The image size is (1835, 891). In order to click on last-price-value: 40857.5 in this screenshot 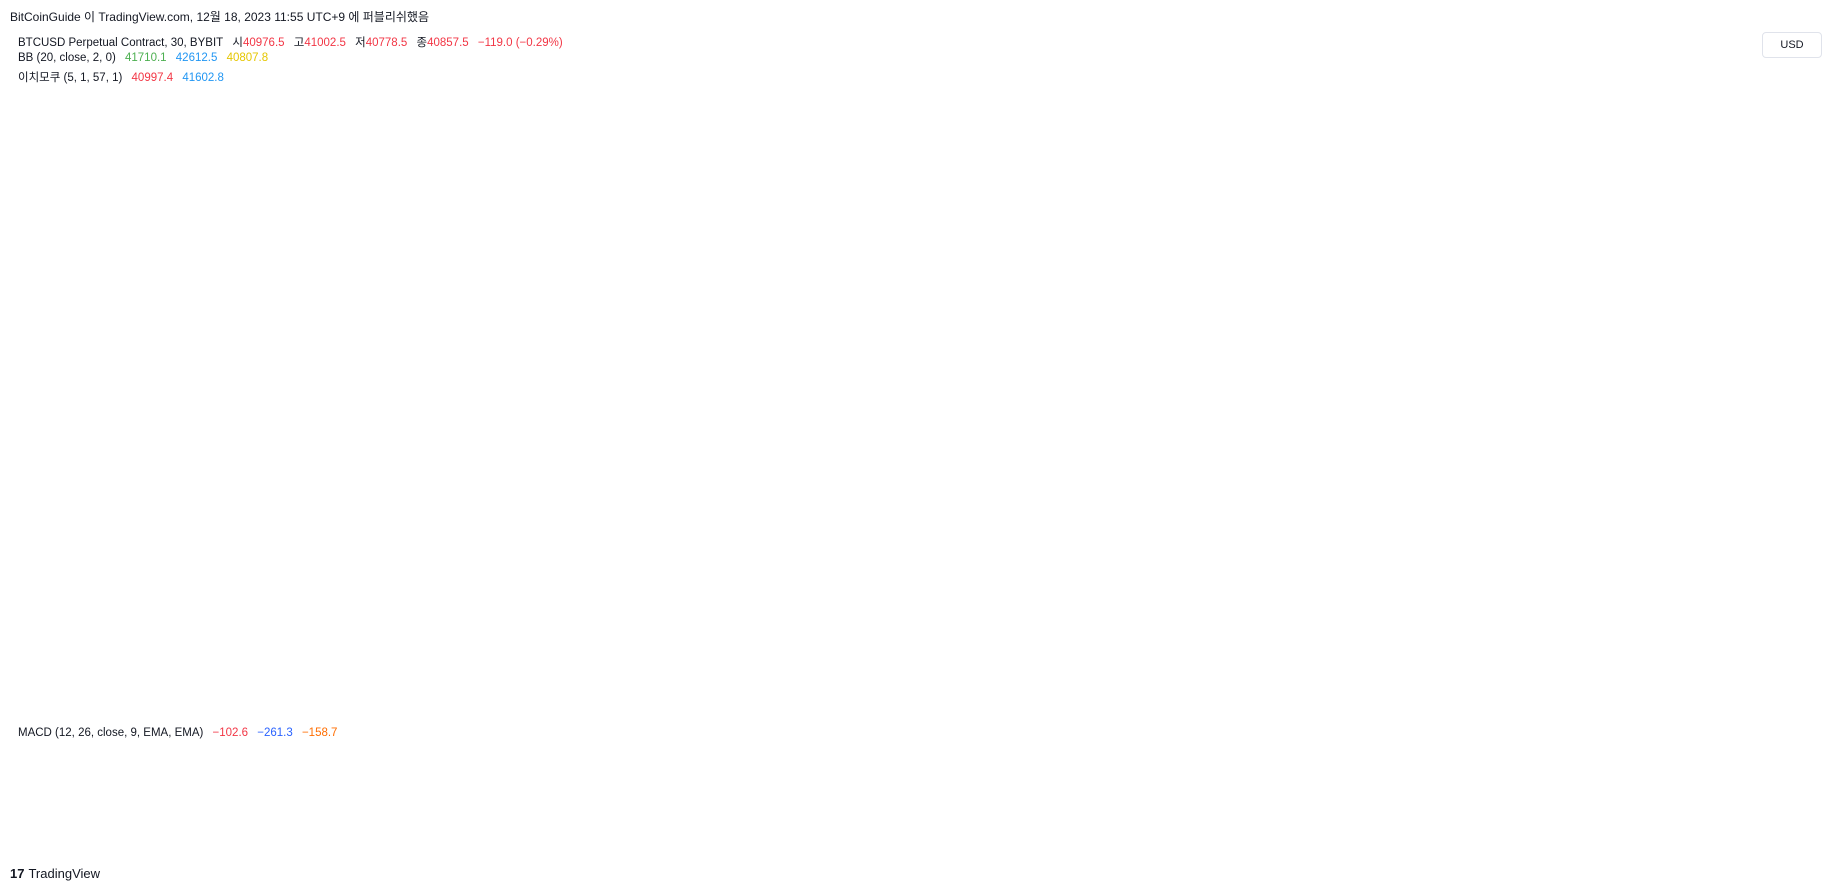, I will do `click(1787, 652)`.